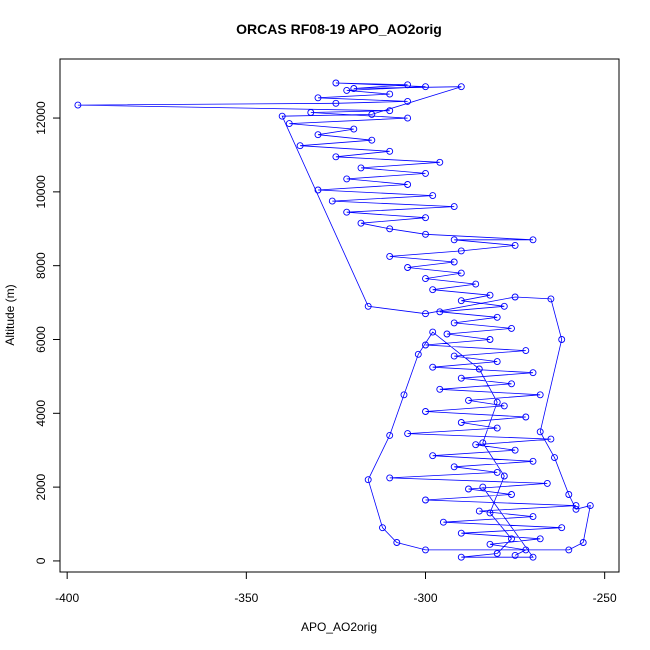 The height and width of the screenshot is (650, 650). I want to click on x-tick-label: -350, so click(246, 598).